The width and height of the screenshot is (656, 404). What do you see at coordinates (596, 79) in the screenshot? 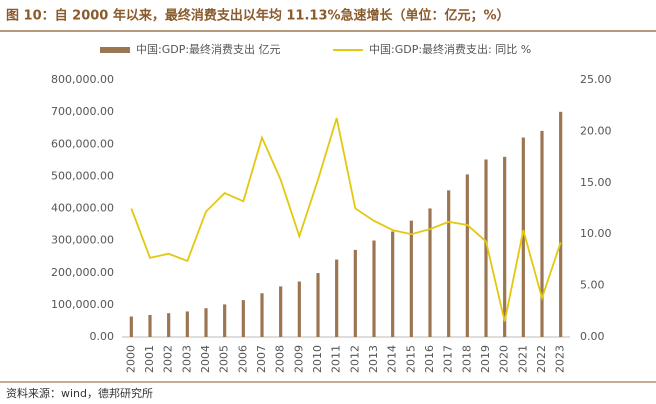
I see `y2-tick-label: 25.00` at bounding box center [596, 79].